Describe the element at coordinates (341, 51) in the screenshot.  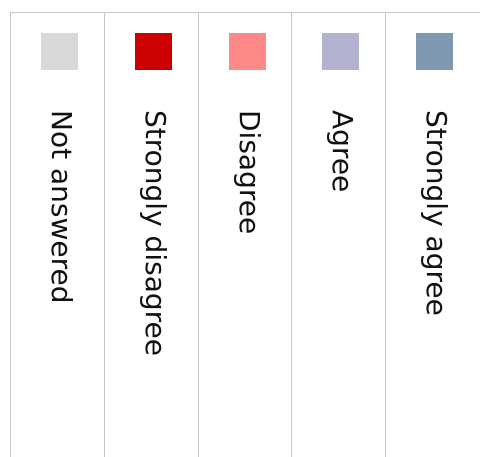
I see `legend-swatch-agree` at that location.